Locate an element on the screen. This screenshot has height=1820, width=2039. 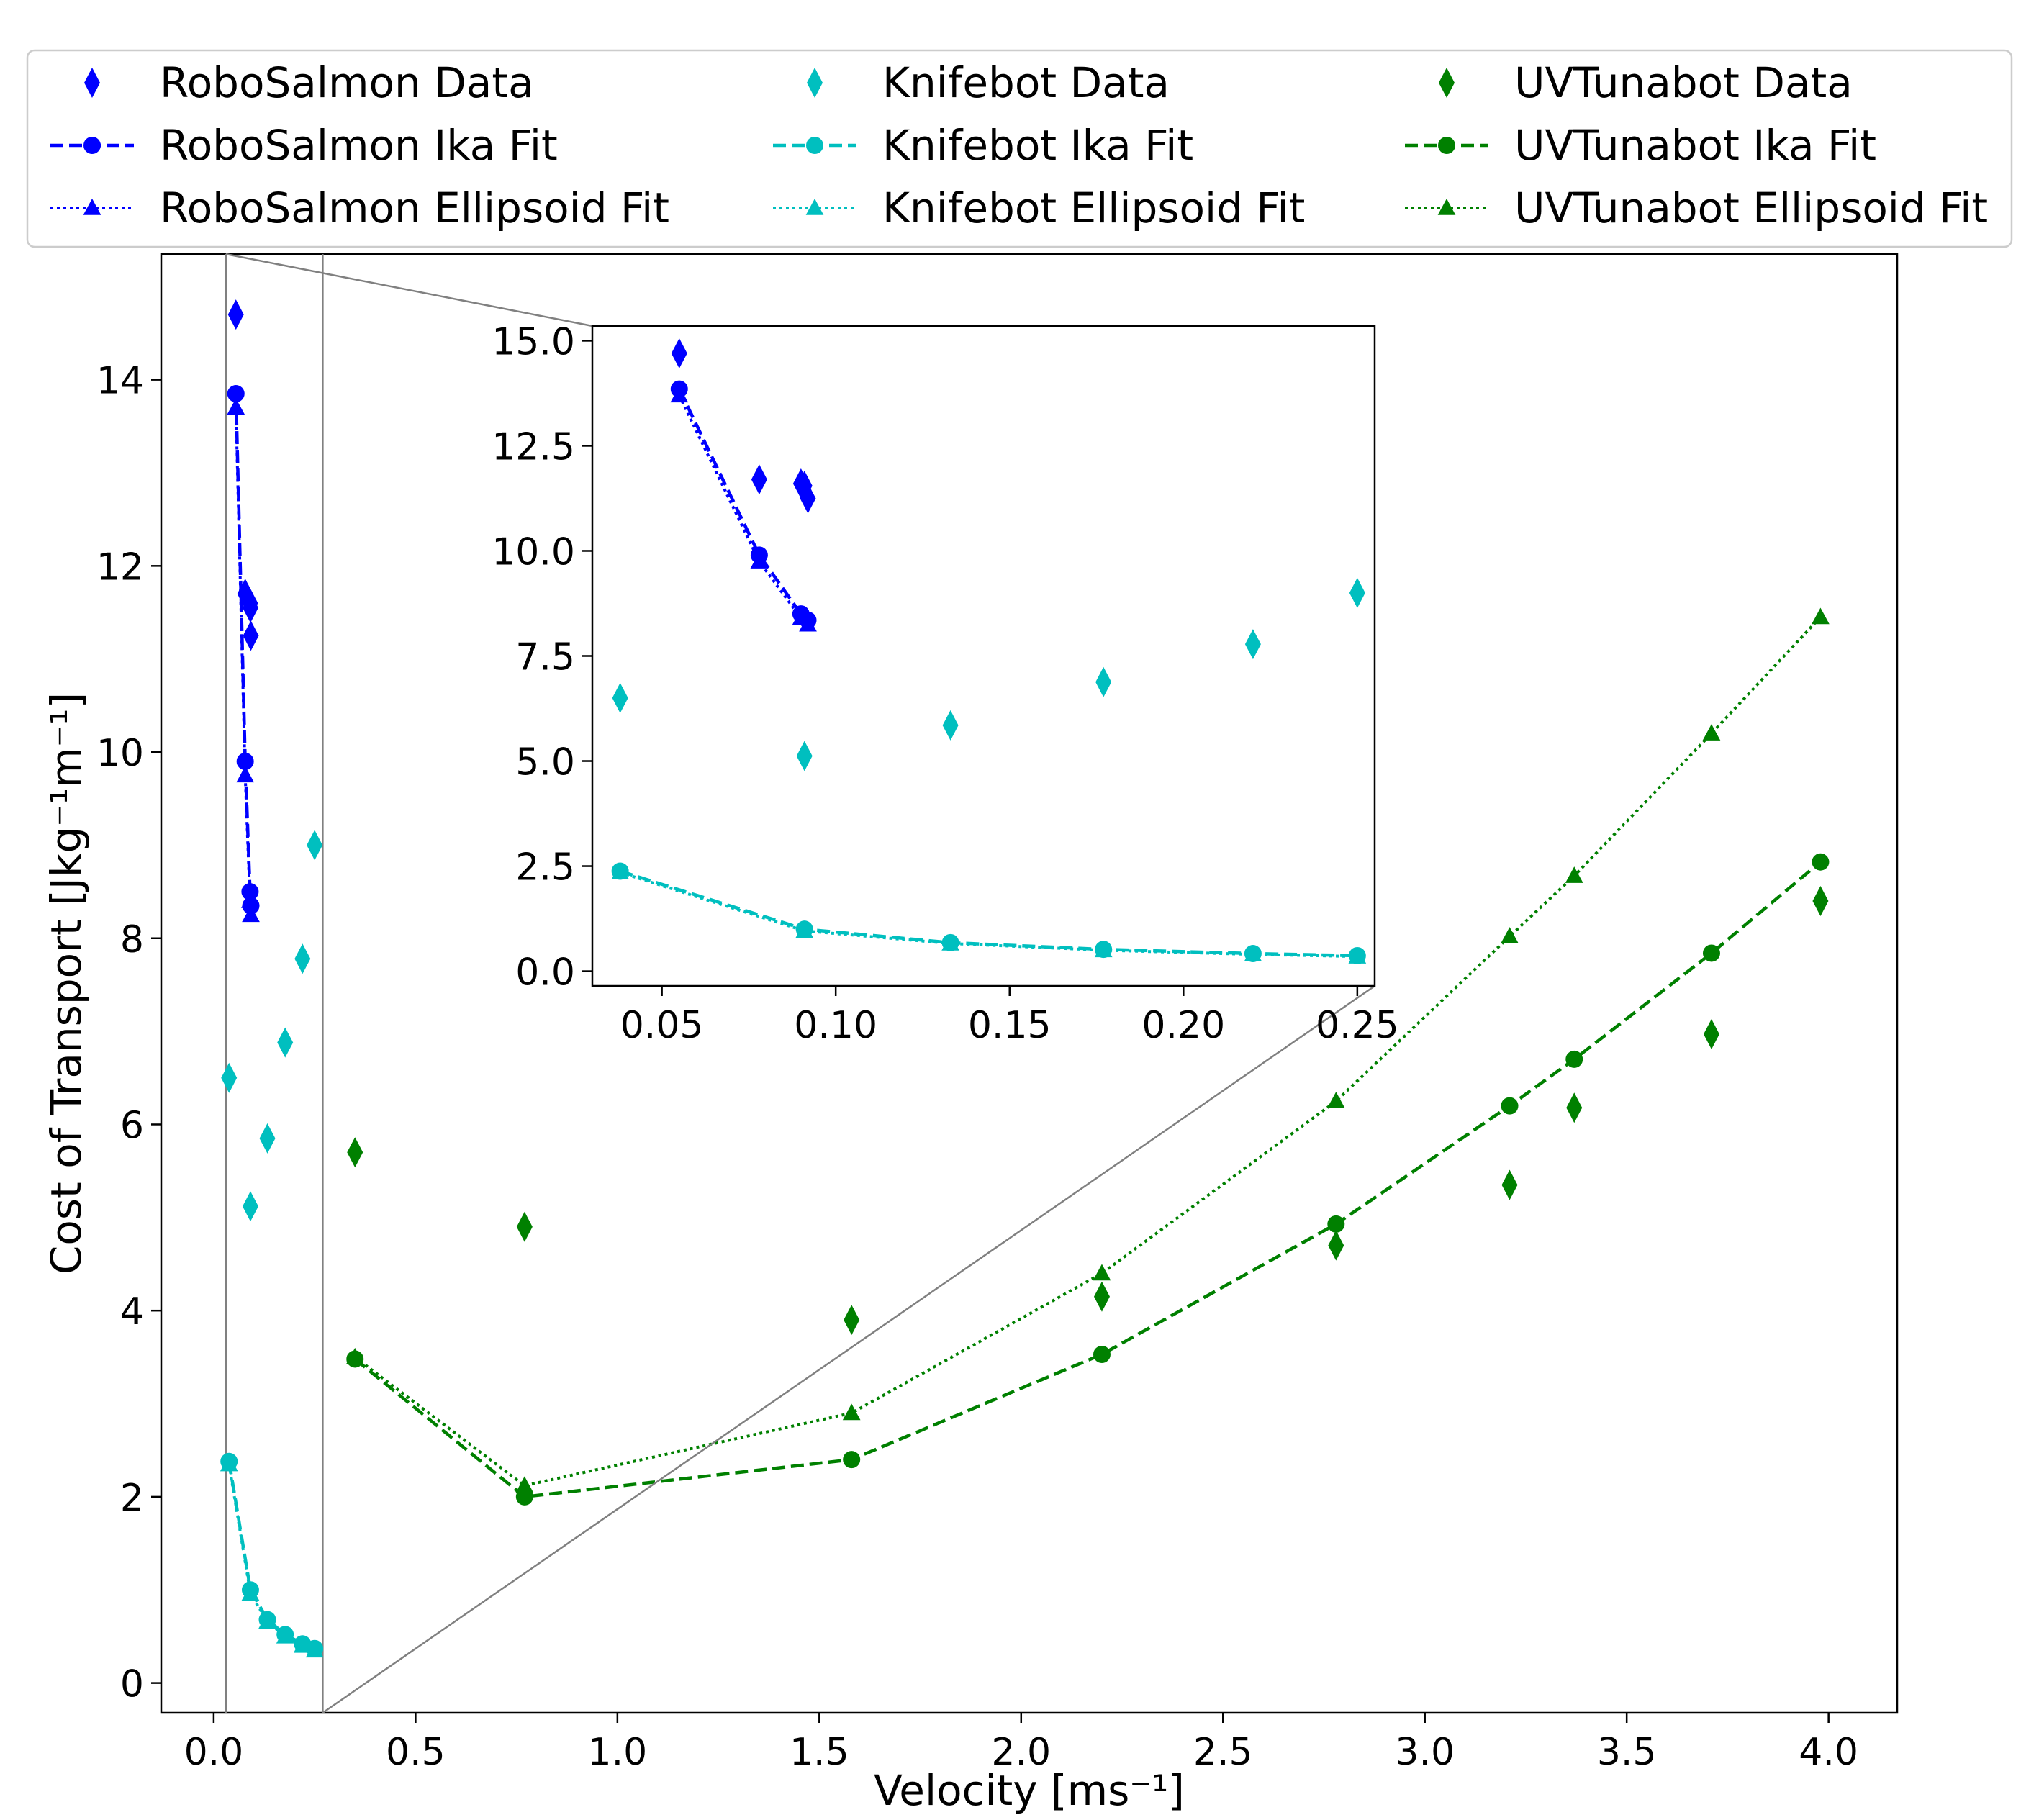
legend-uvtunabot-ellipsoid-fit-marker is located at coordinates (1446, 207).